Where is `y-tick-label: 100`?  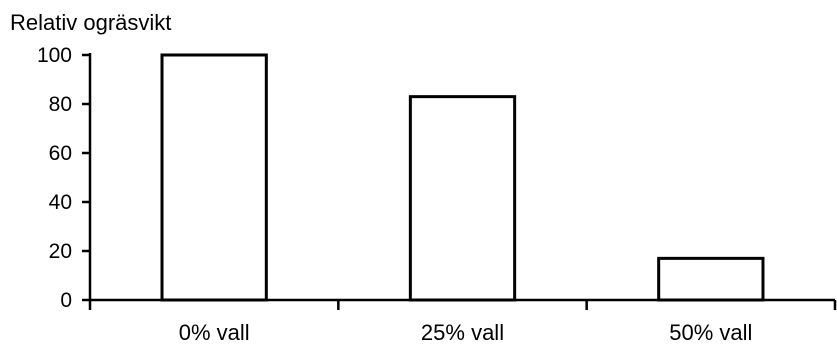
y-tick-label: 100 is located at coordinates (54, 55).